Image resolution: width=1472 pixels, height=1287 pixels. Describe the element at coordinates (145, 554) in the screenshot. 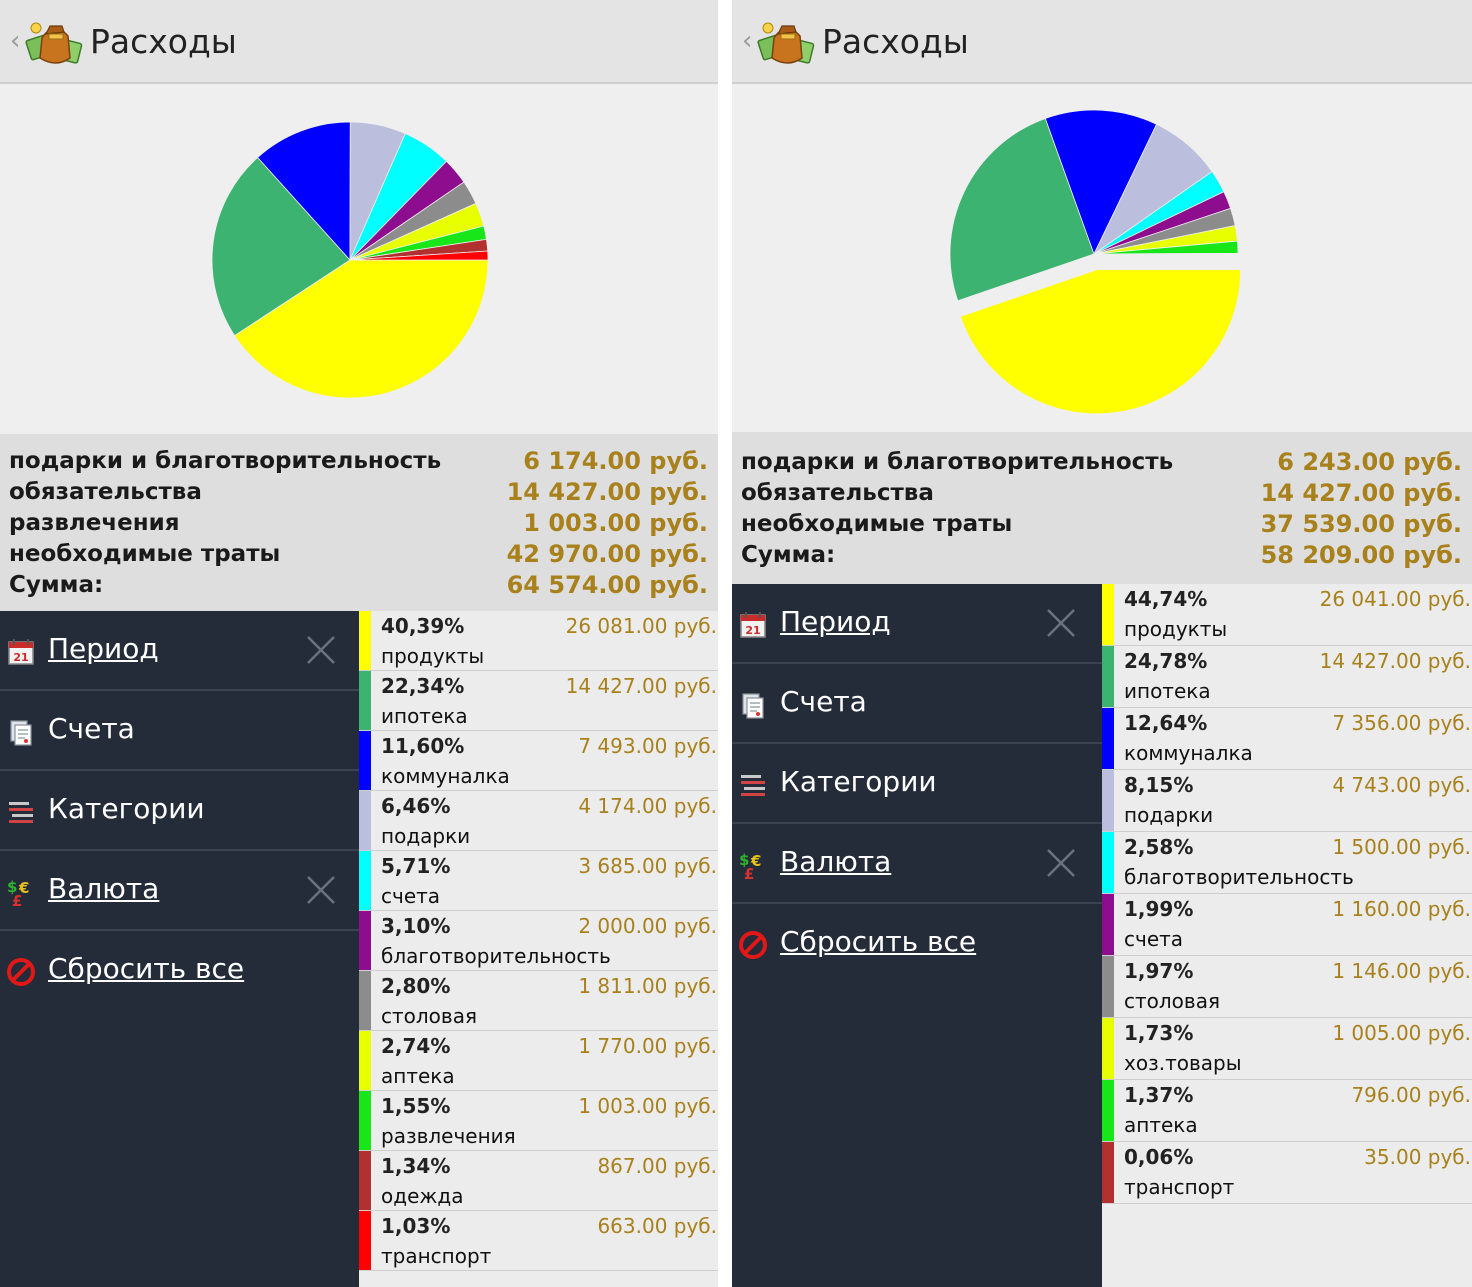

I see `summary-label: необходимые траты` at that location.